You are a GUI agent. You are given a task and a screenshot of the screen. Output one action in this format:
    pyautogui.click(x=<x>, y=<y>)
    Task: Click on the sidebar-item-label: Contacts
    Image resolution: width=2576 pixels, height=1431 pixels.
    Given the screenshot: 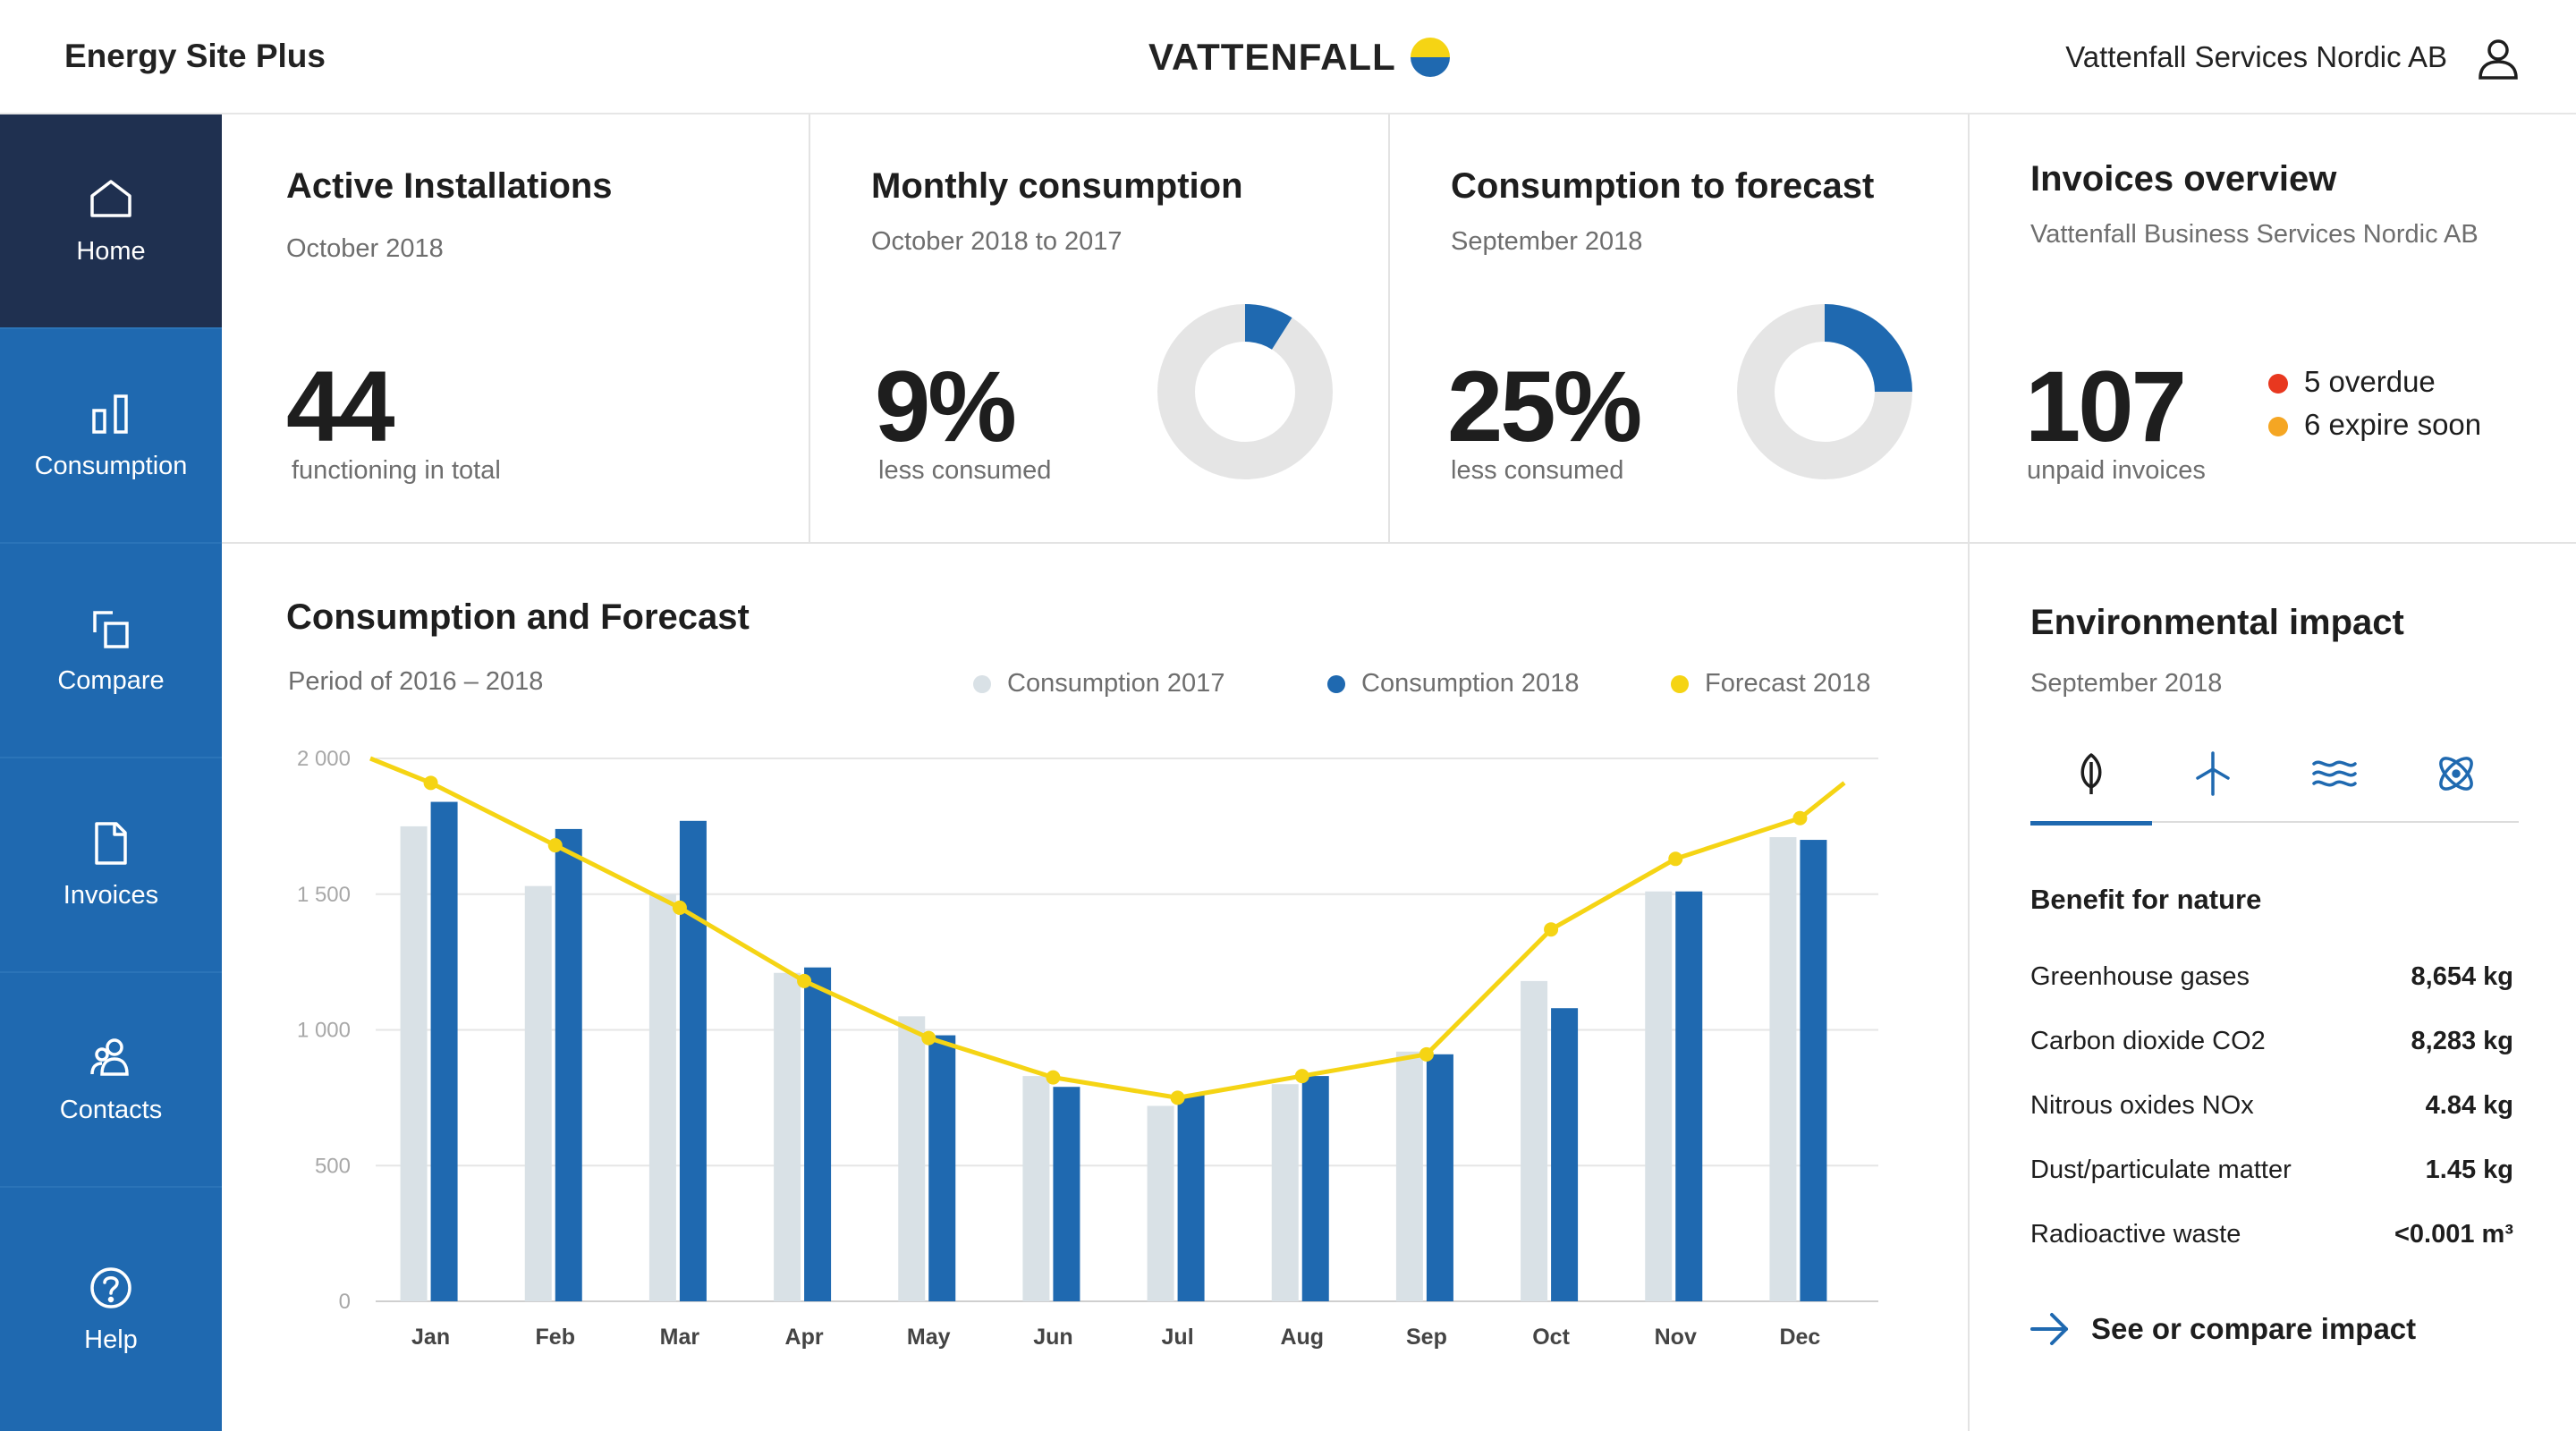 What is the action you would take?
    pyautogui.click(x=111, y=1110)
    